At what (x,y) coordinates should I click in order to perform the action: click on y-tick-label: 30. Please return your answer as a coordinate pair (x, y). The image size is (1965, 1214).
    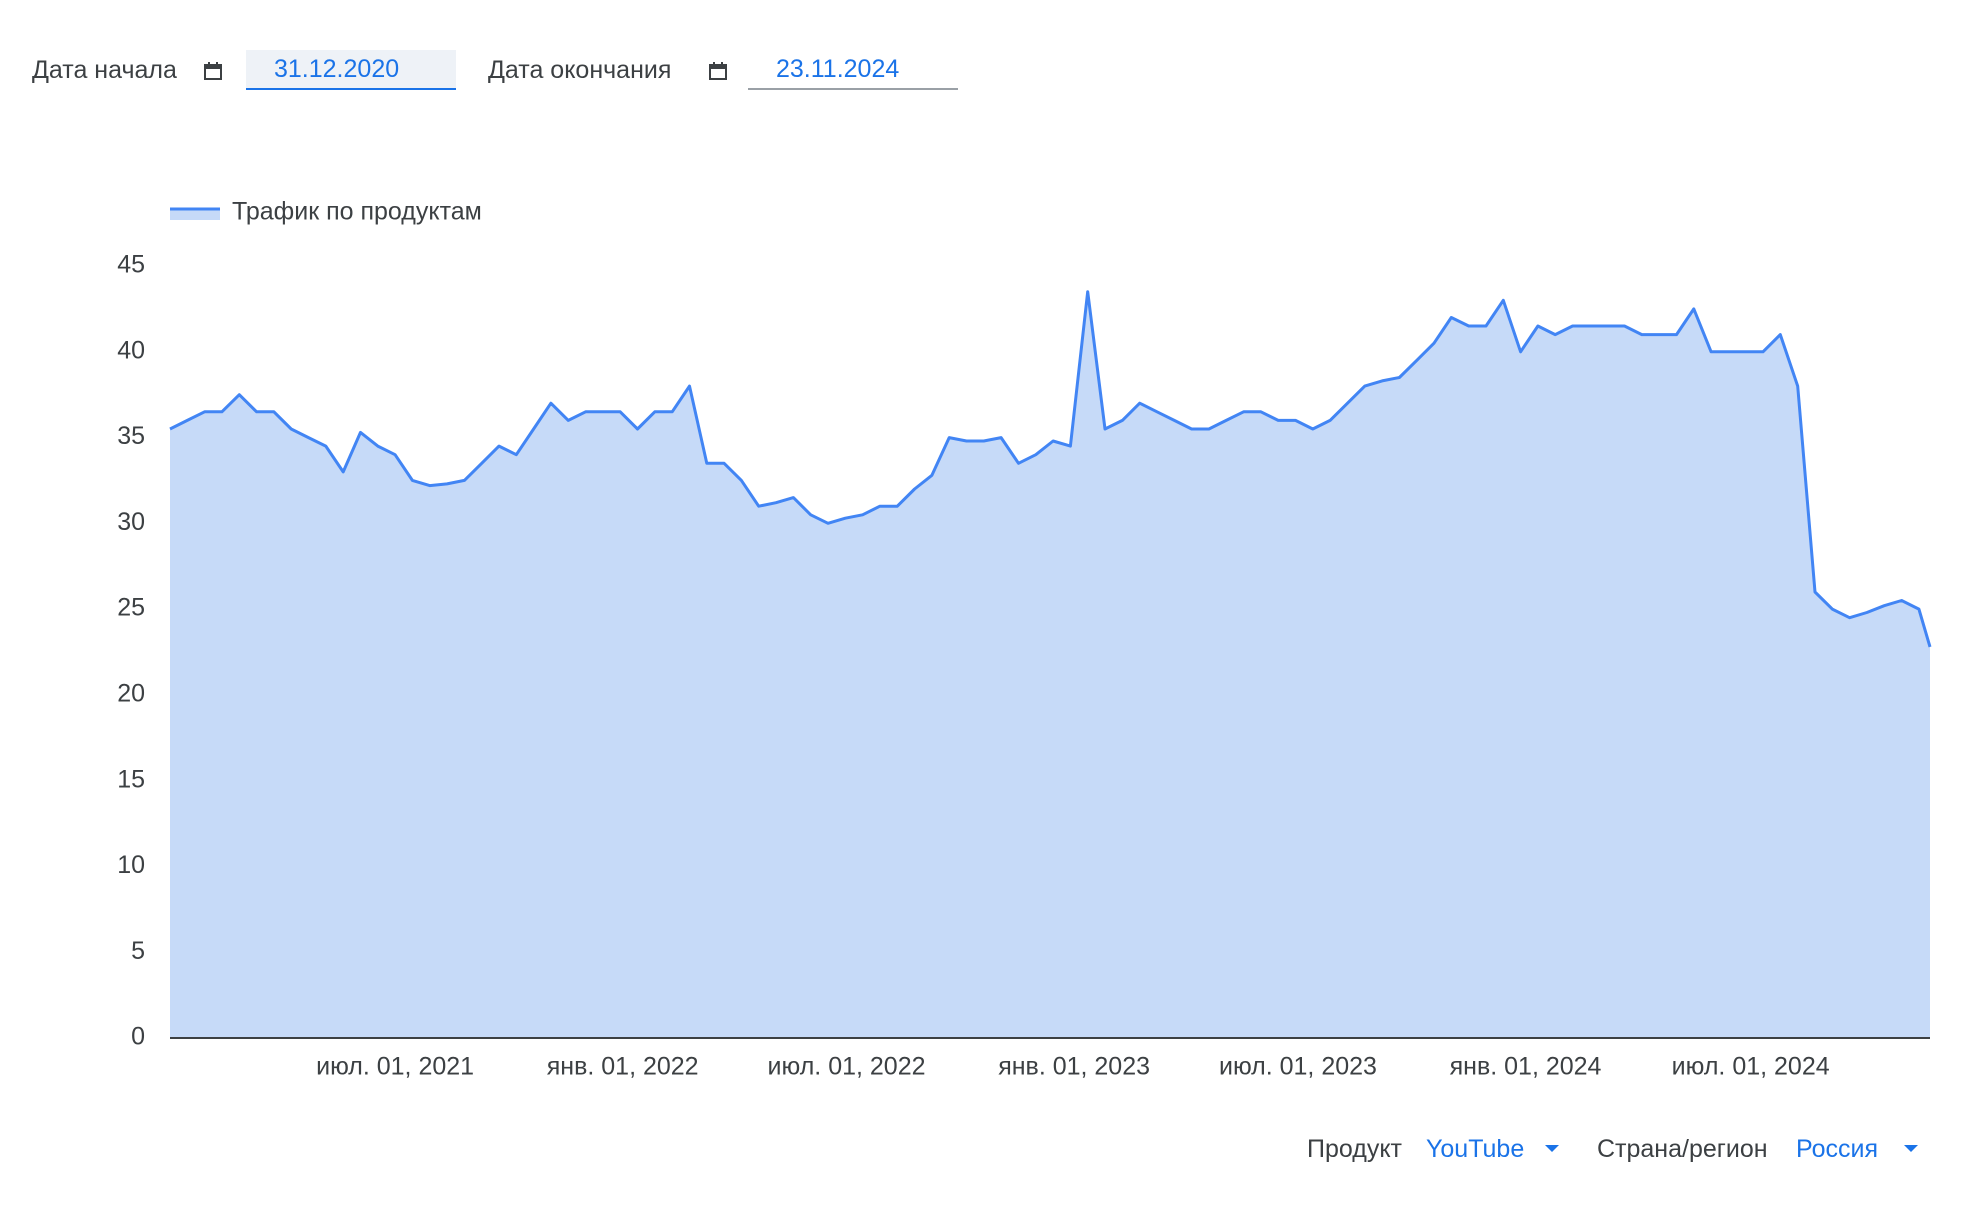
    Looking at the image, I should click on (131, 522).